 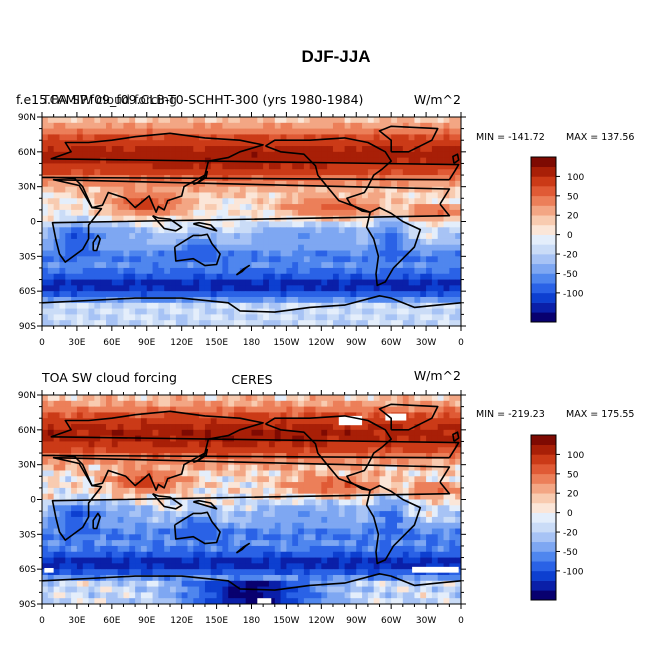 What do you see at coordinates (408, 139) in the screenshot?
I see `coastline` at bounding box center [408, 139].